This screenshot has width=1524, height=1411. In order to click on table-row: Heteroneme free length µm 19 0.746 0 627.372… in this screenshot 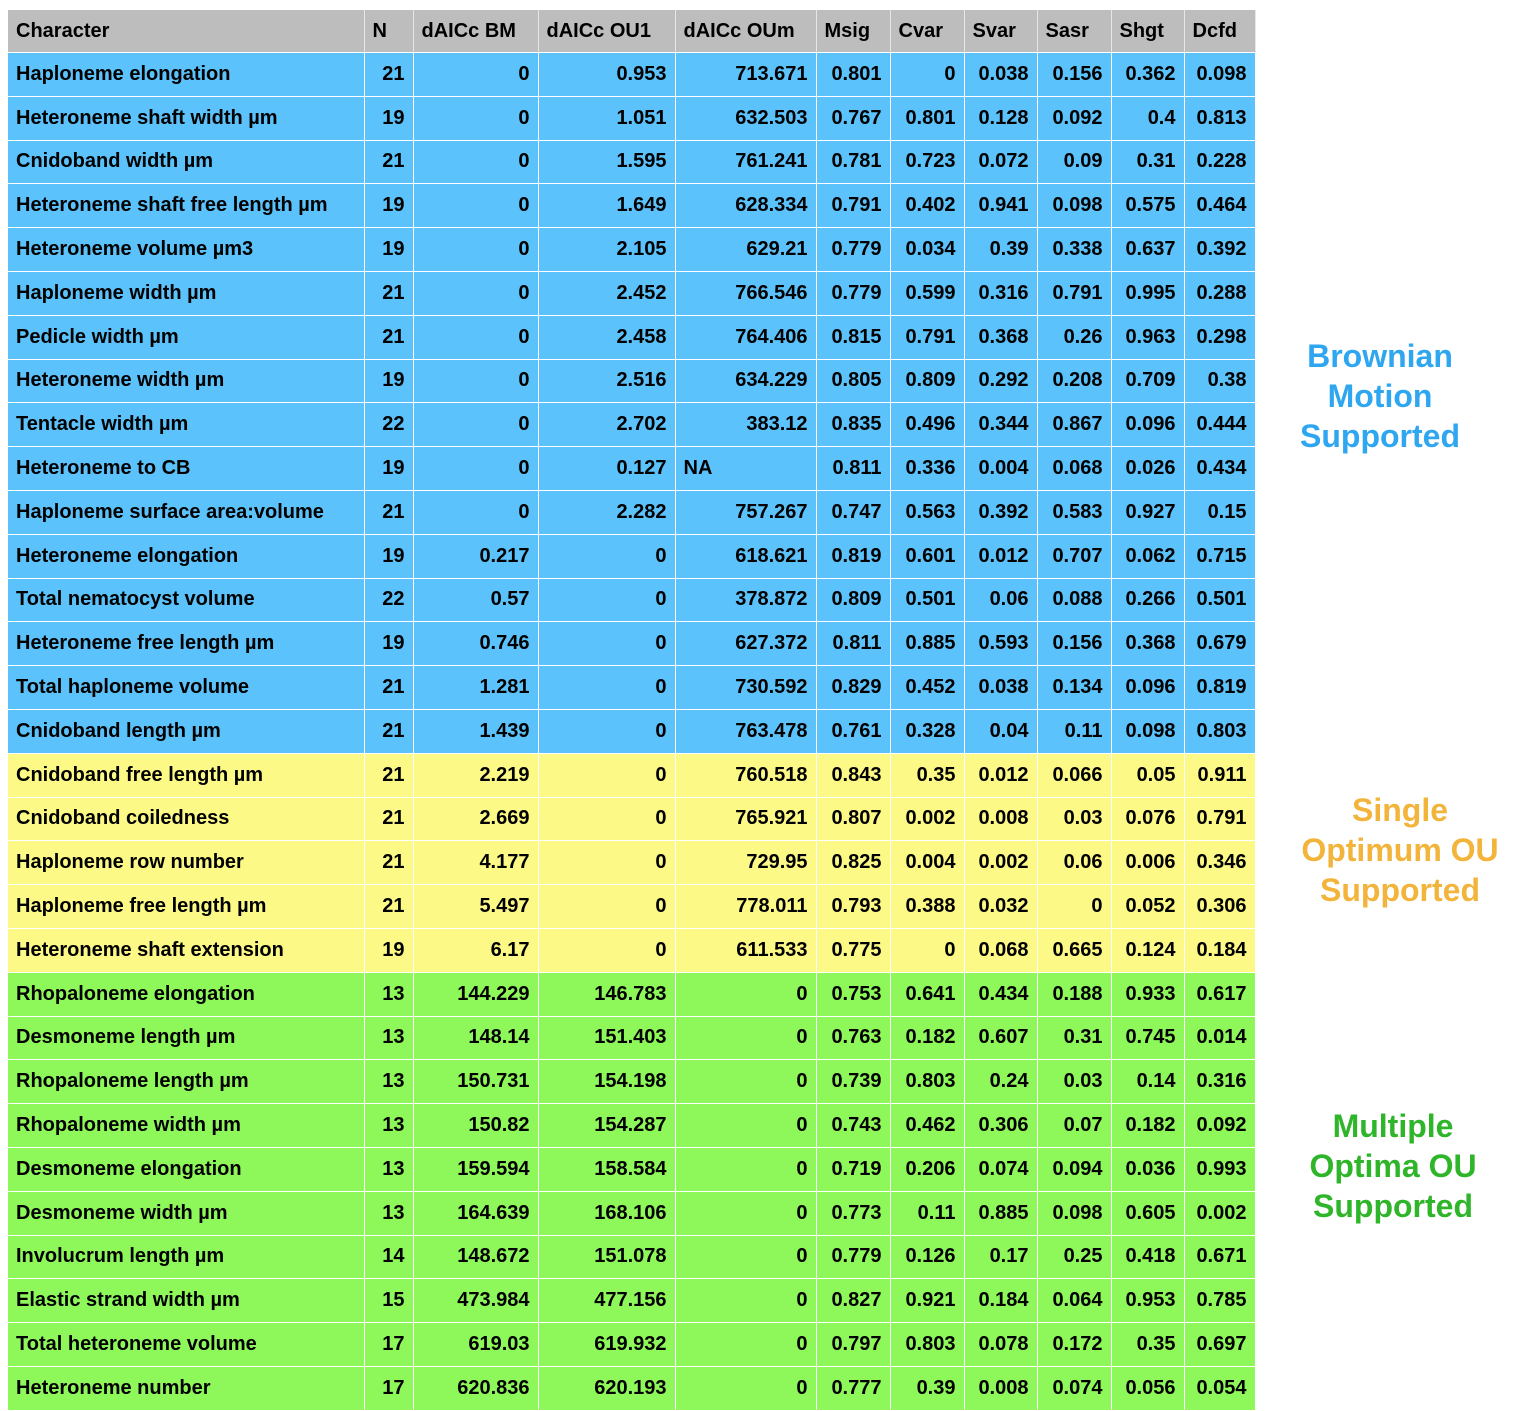, I will do `click(632, 644)`.